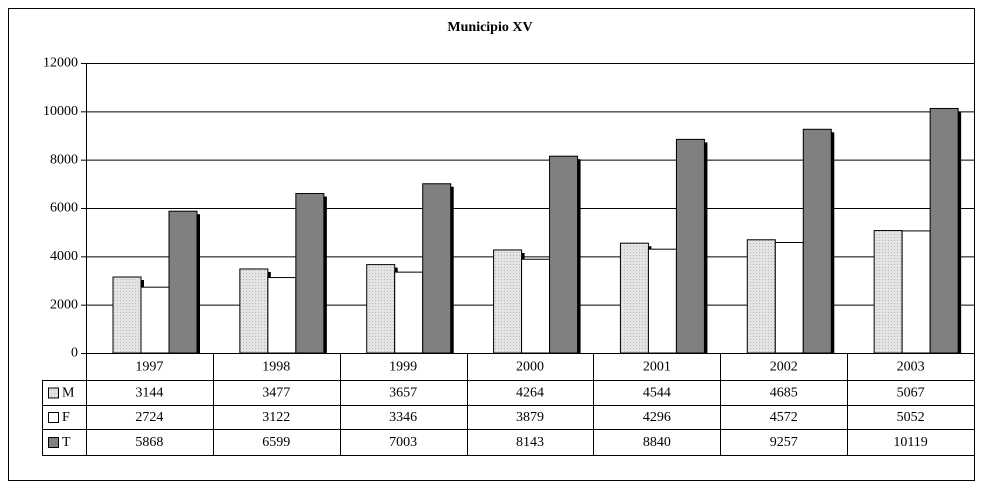 The height and width of the screenshot is (488, 982). I want to click on x-tick-label: 2000, so click(530, 367).